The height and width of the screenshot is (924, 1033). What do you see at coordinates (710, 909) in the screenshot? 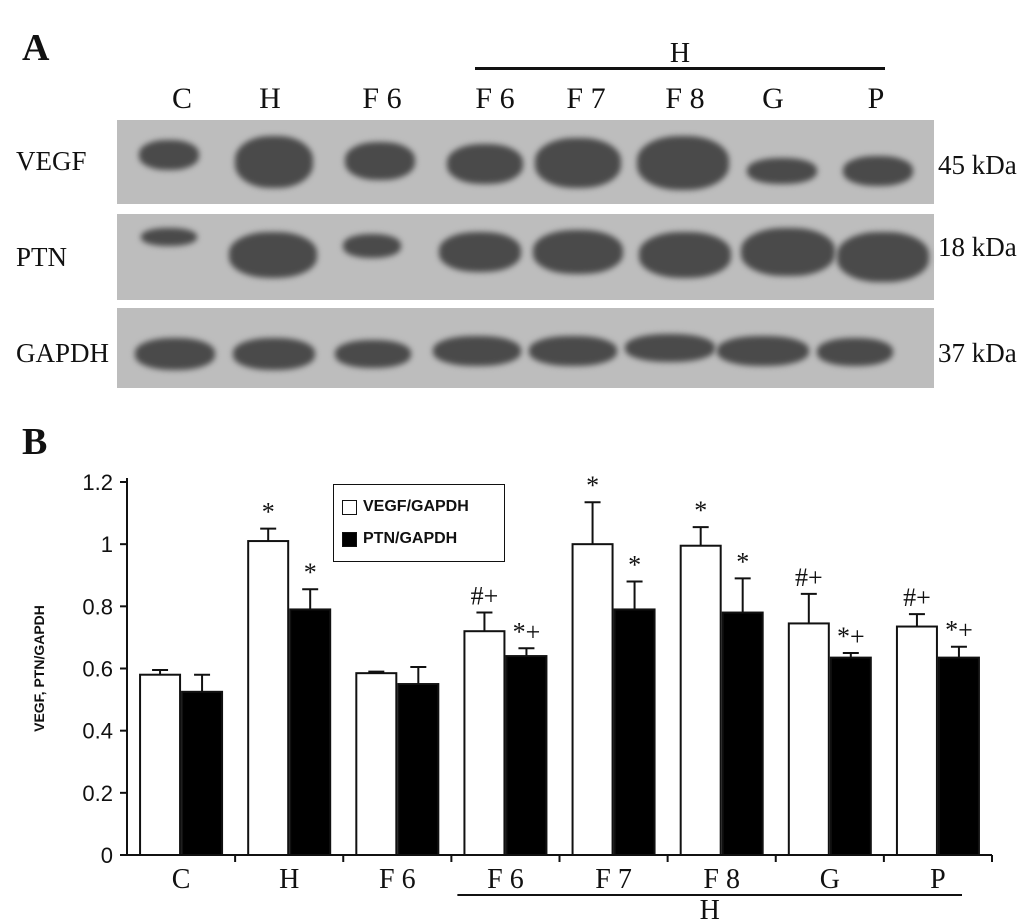
I see `group-bracket-label: H` at bounding box center [710, 909].